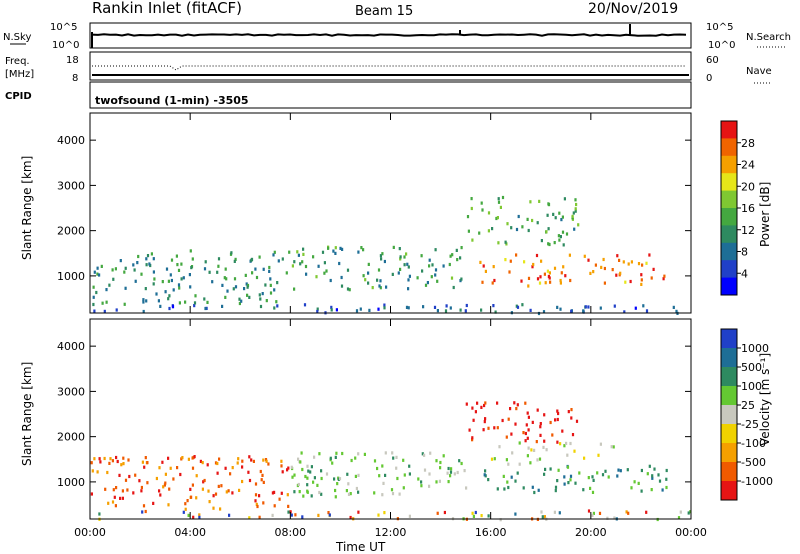 This screenshot has height=554, width=800. Describe the element at coordinates (390, 35) in the screenshot. I see `nsky-frame` at that location.